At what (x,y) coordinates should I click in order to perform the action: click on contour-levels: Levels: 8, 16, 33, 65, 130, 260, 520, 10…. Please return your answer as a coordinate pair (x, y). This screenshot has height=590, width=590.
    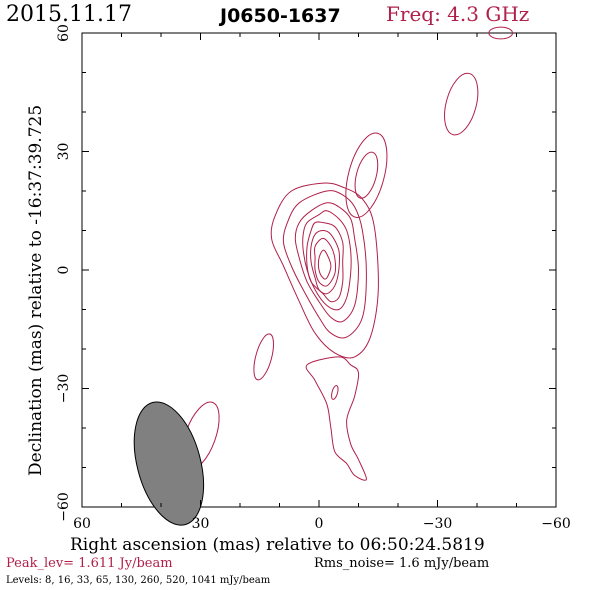
    Looking at the image, I should click on (138, 580).